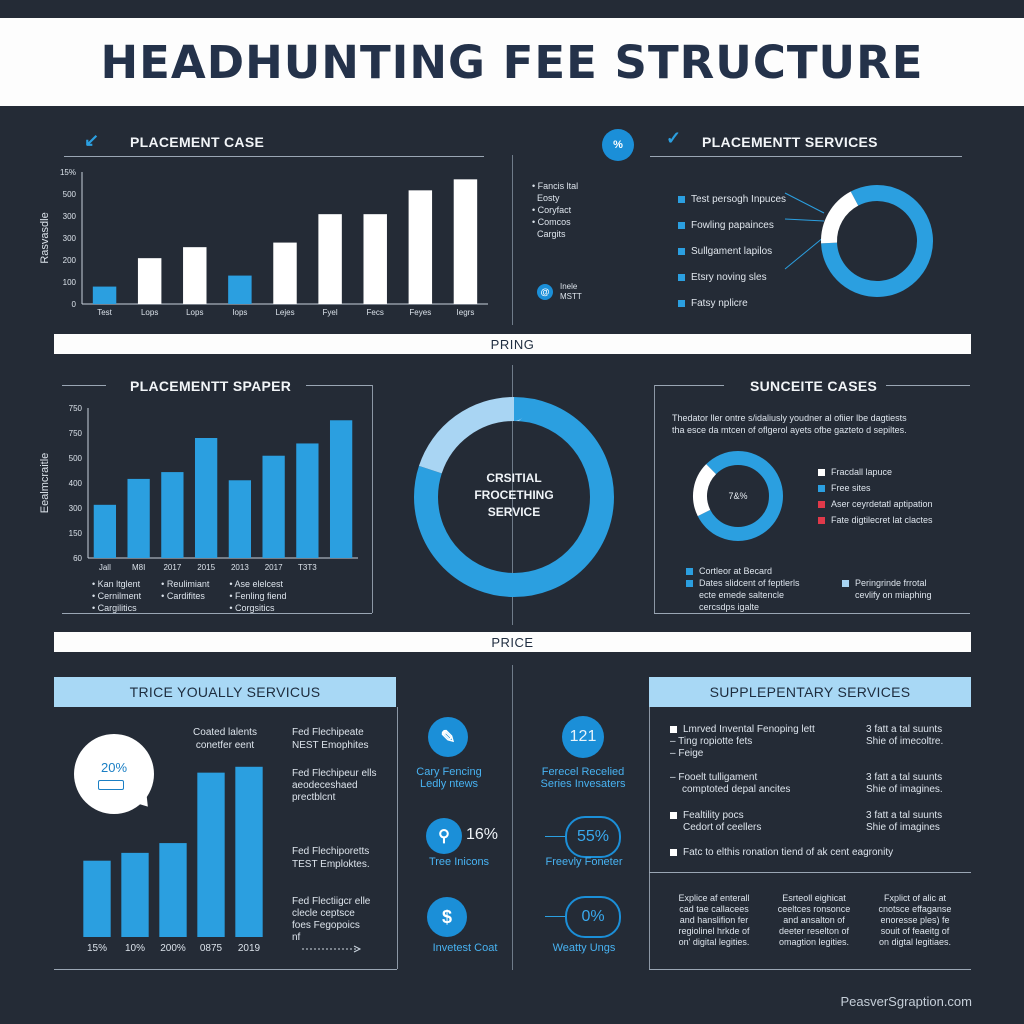 This screenshot has width=1024, height=1024. Describe the element at coordinates (732, 226) in the screenshot. I see `service-item: Fowling papainces` at that location.